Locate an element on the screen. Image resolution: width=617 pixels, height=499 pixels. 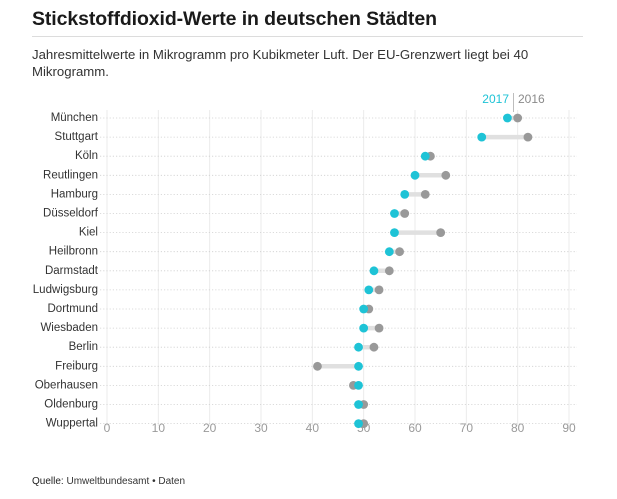
x-tick-label: 70 is located at coordinates (467, 428).